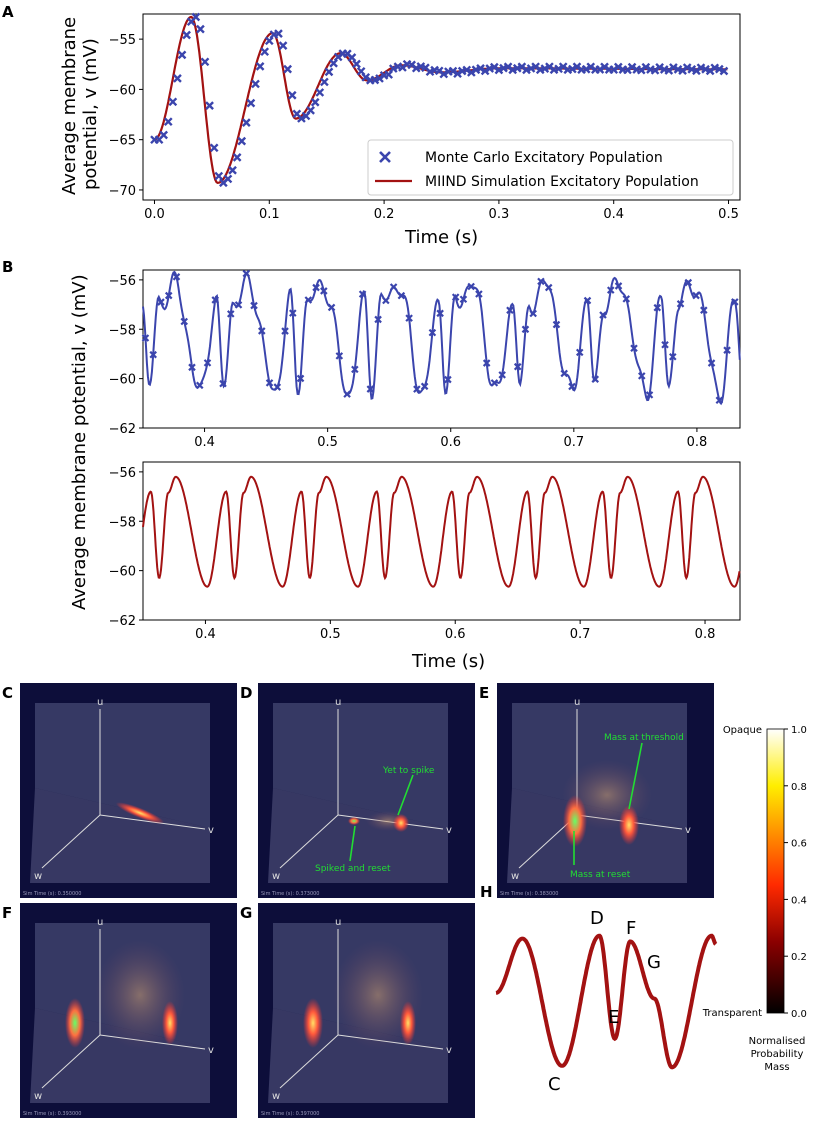  What do you see at coordinates (154, 214) in the screenshot?
I see `xtick-label: 0.0` at bounding box center [154, 214].